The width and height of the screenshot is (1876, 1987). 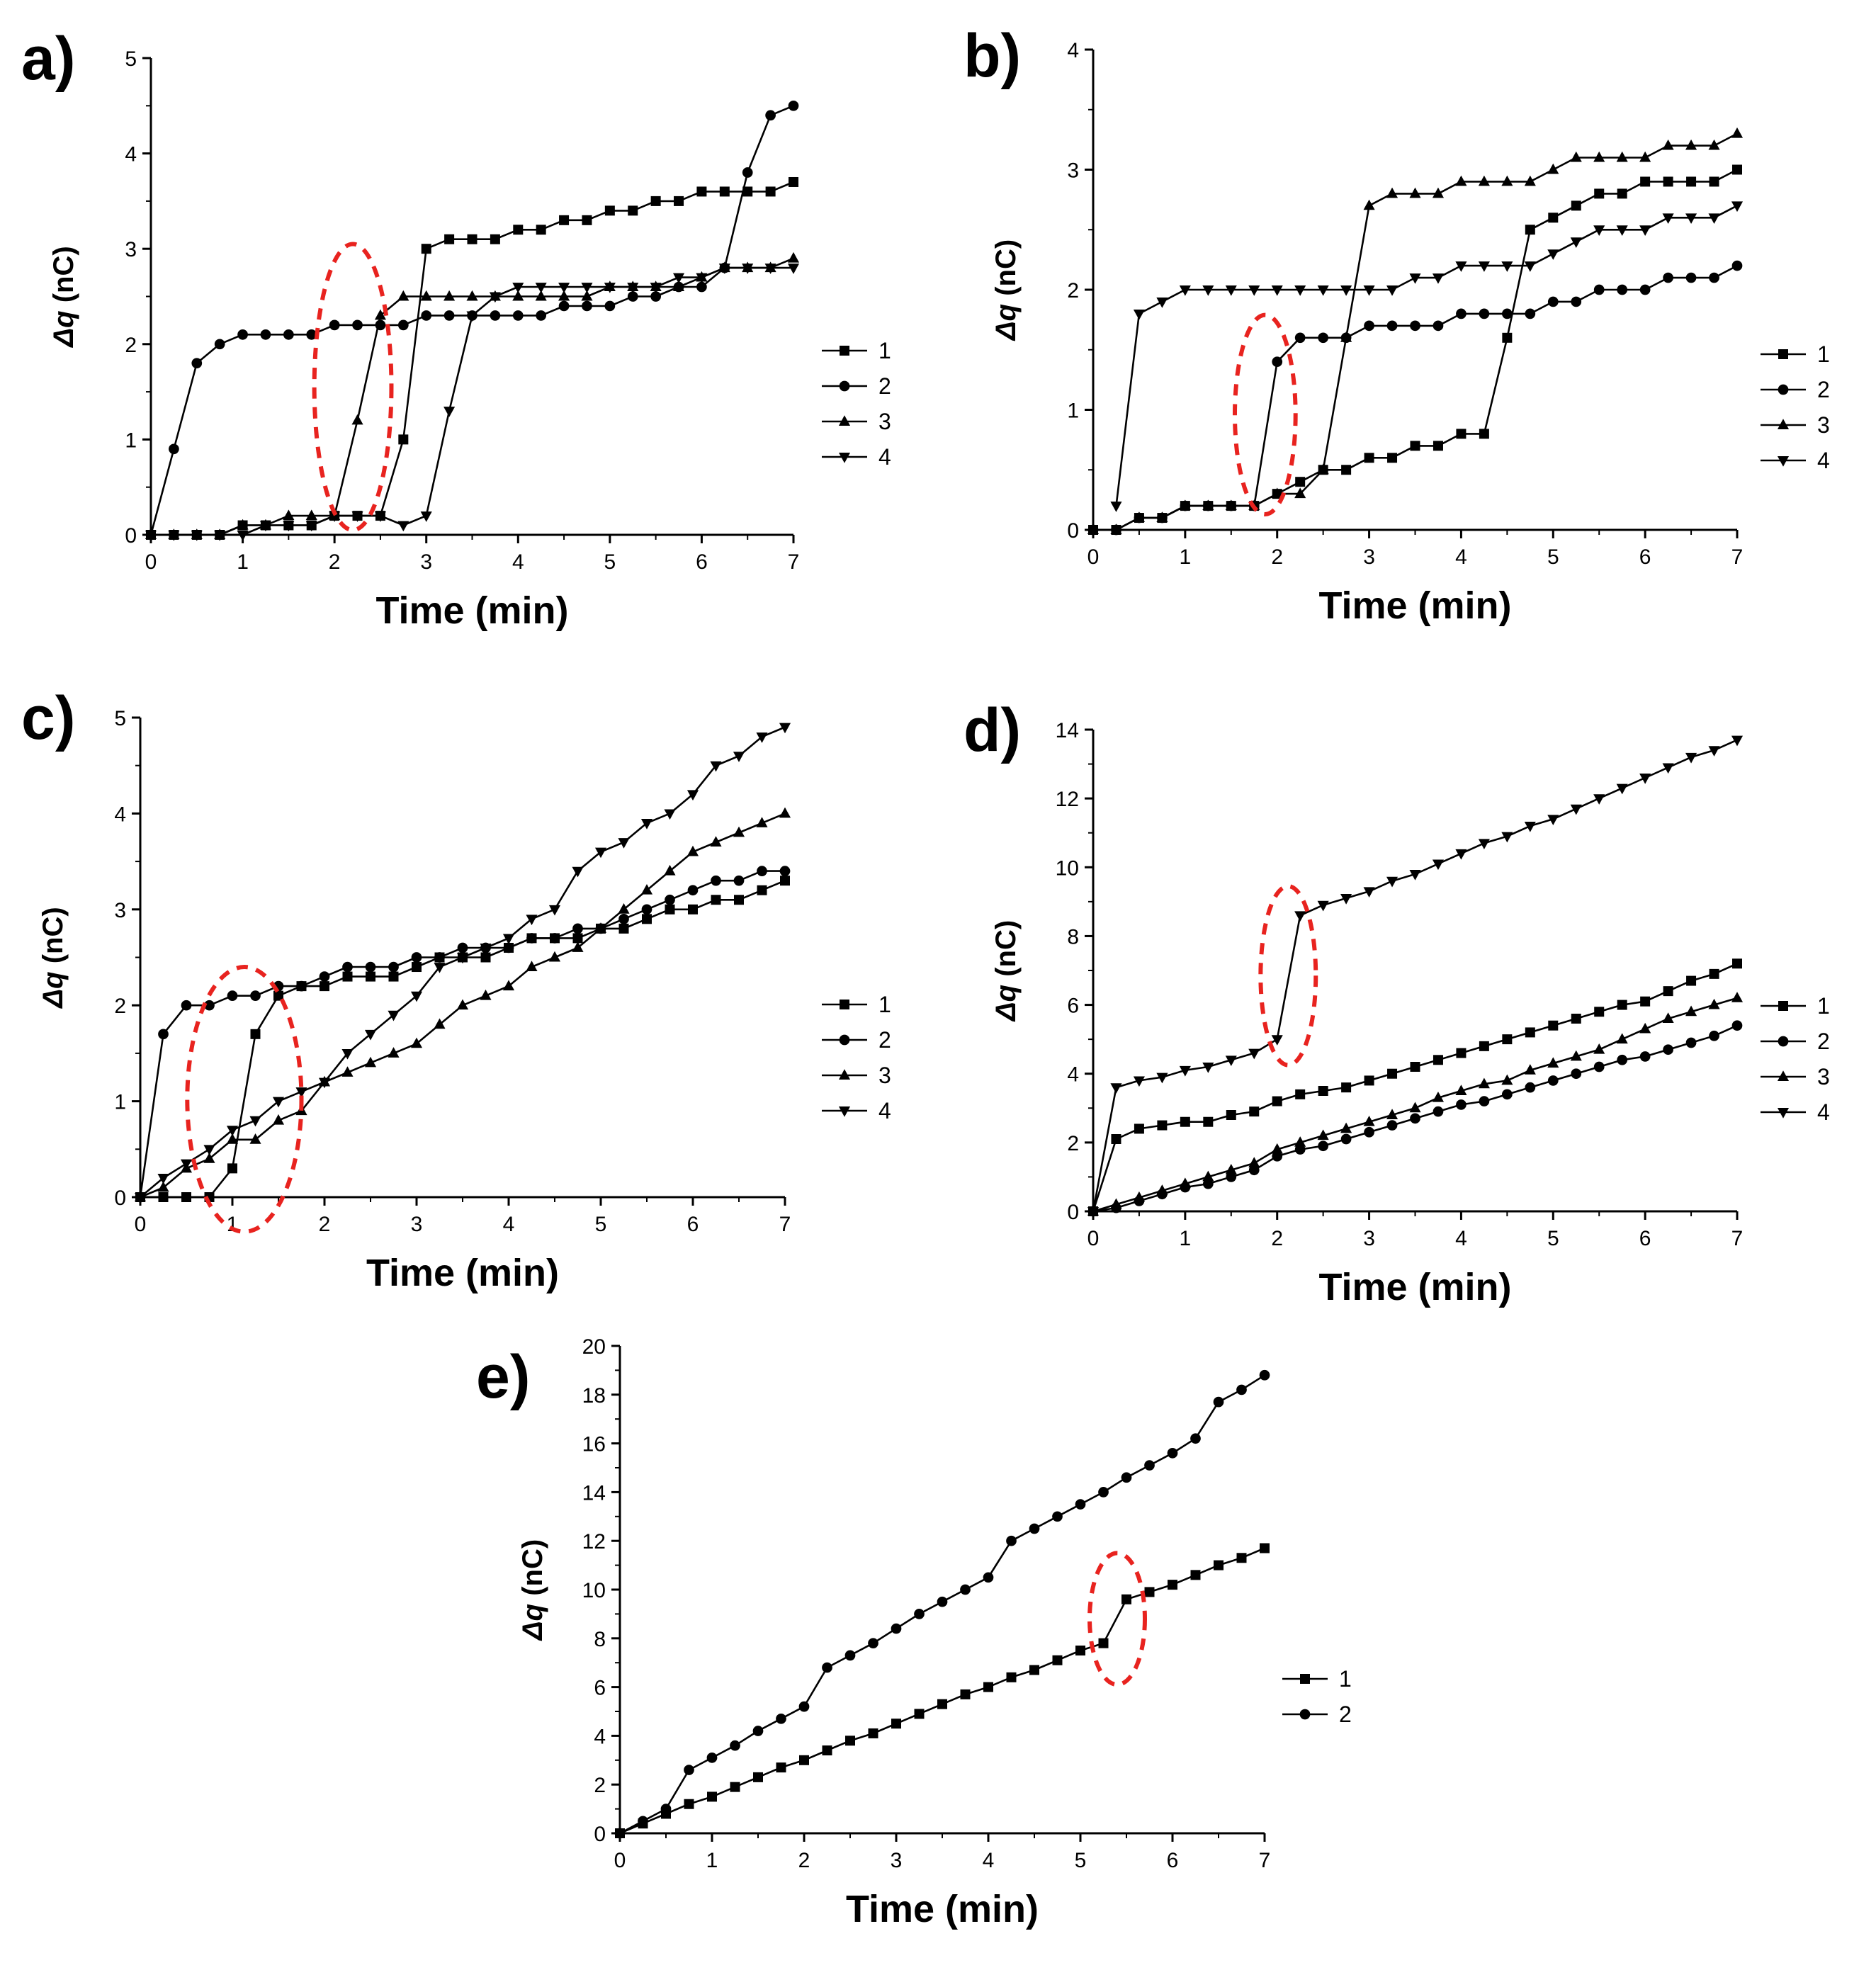 I want to click on x-tick-label: 2, so click(x=1277, y=1238).